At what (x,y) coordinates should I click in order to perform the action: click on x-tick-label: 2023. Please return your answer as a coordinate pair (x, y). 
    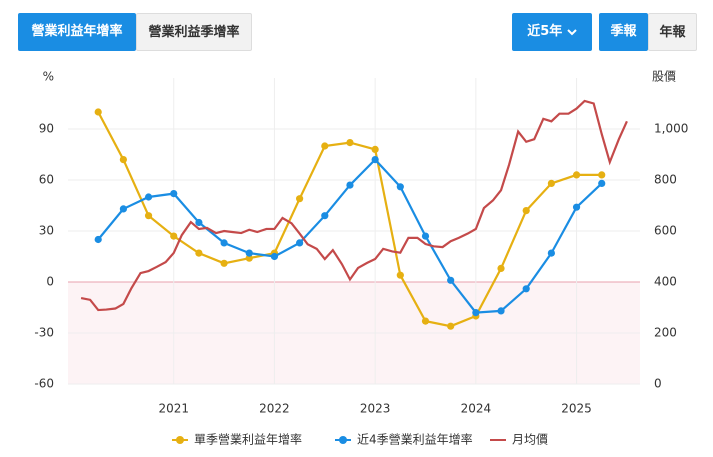
    Looking at the image, I should click on (375, 409).